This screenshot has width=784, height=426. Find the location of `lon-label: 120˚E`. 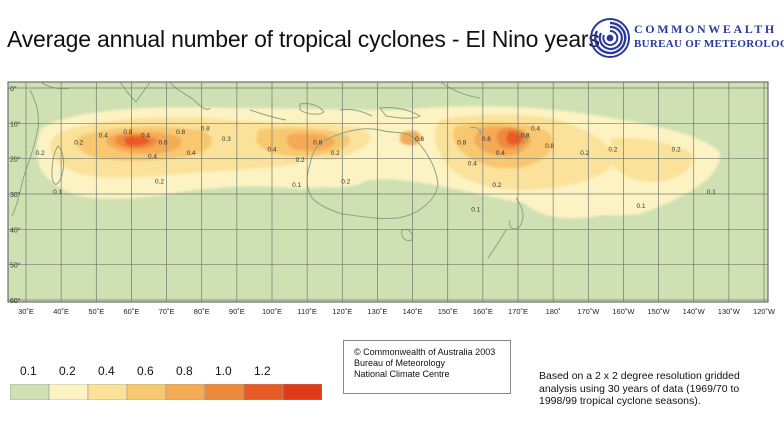

lon-label: 120˚E is located at coordinates (342, 311).